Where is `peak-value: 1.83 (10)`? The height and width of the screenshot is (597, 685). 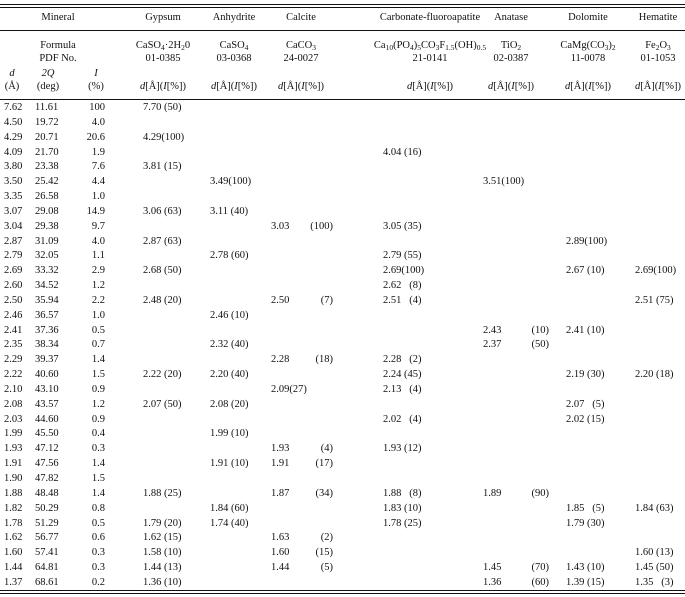
peak-value: 1.83 (10) is located at coordinates (402, 508).